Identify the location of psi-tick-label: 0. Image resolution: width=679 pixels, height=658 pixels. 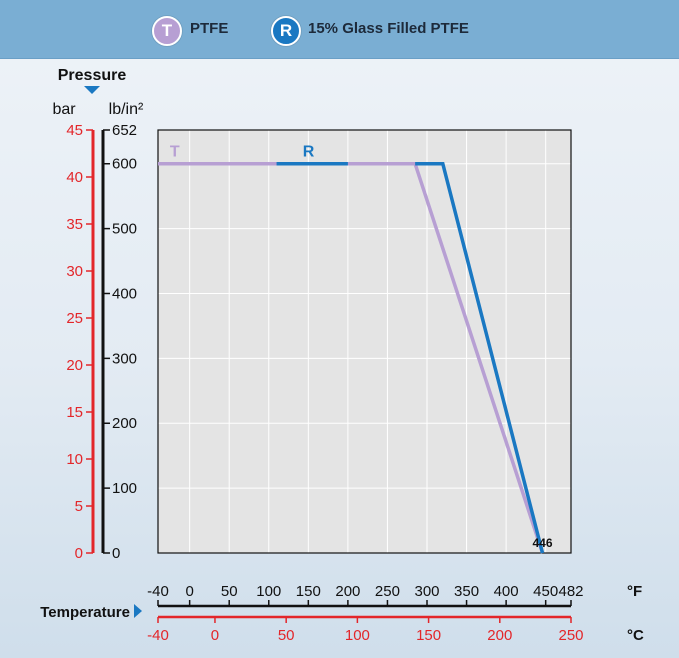
(116, 553).